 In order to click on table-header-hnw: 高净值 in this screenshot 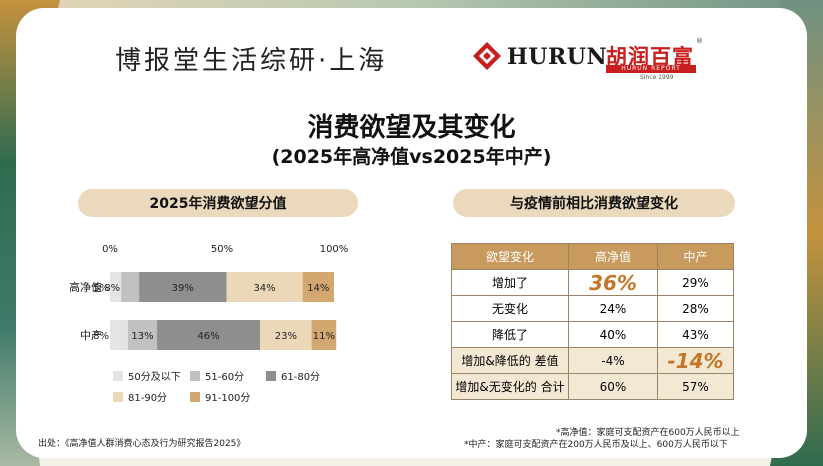, I will do `click(613, 256)`.